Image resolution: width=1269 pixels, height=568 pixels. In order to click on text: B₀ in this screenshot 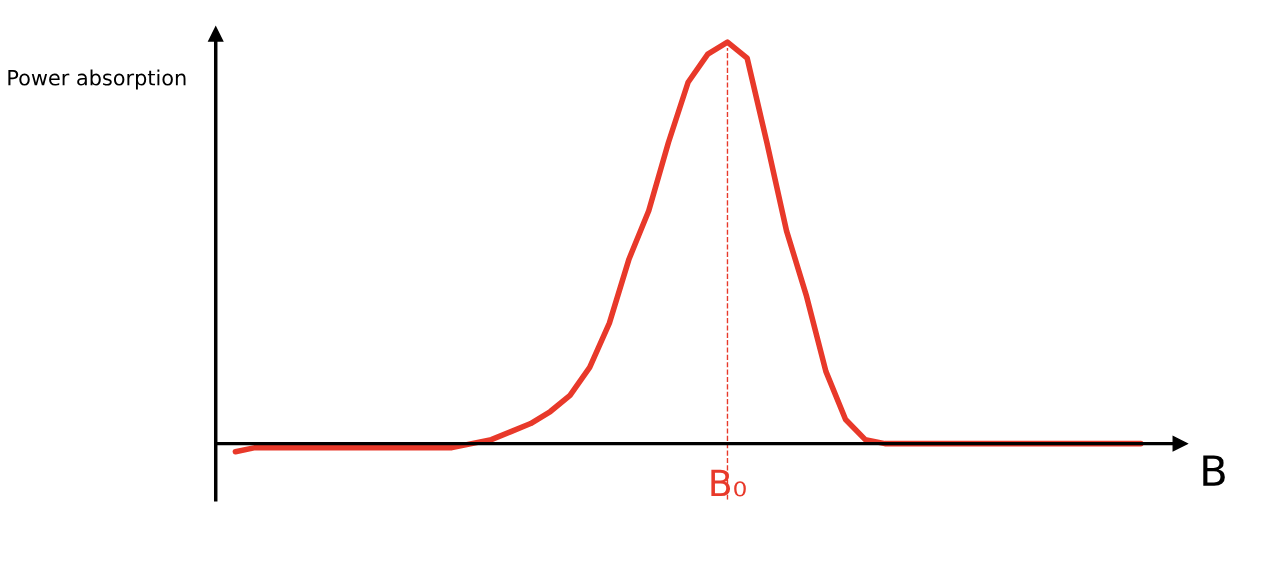, I will do `click(728, 483)`.